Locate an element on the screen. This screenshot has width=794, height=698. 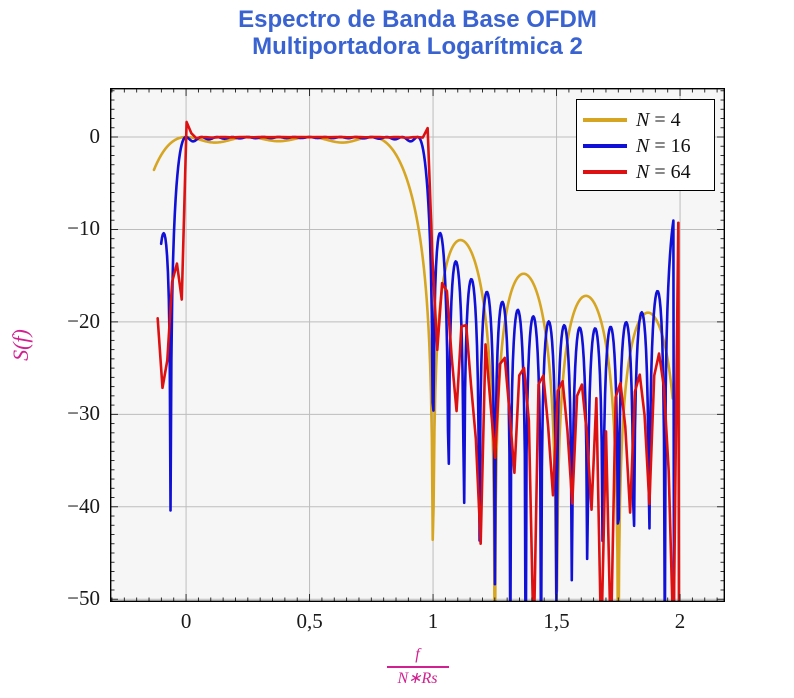
x-axis-label-numerator: f is located at coordinates (417, 654).